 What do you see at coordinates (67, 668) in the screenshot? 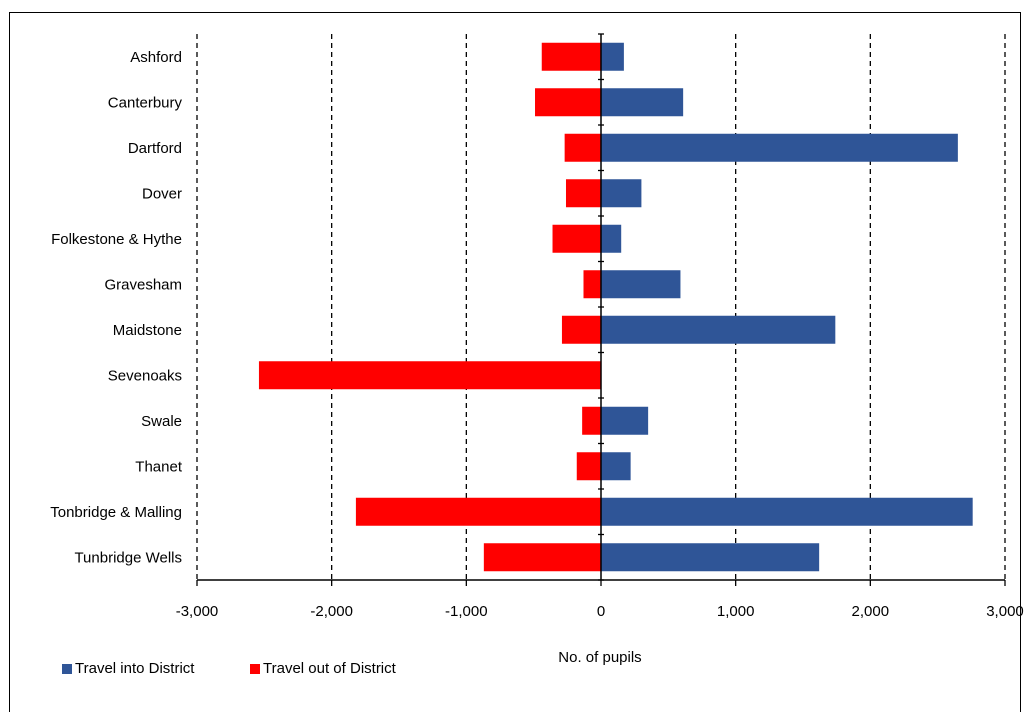
I see `legend-swatch-travel-into` at bounding box center [67, 668].